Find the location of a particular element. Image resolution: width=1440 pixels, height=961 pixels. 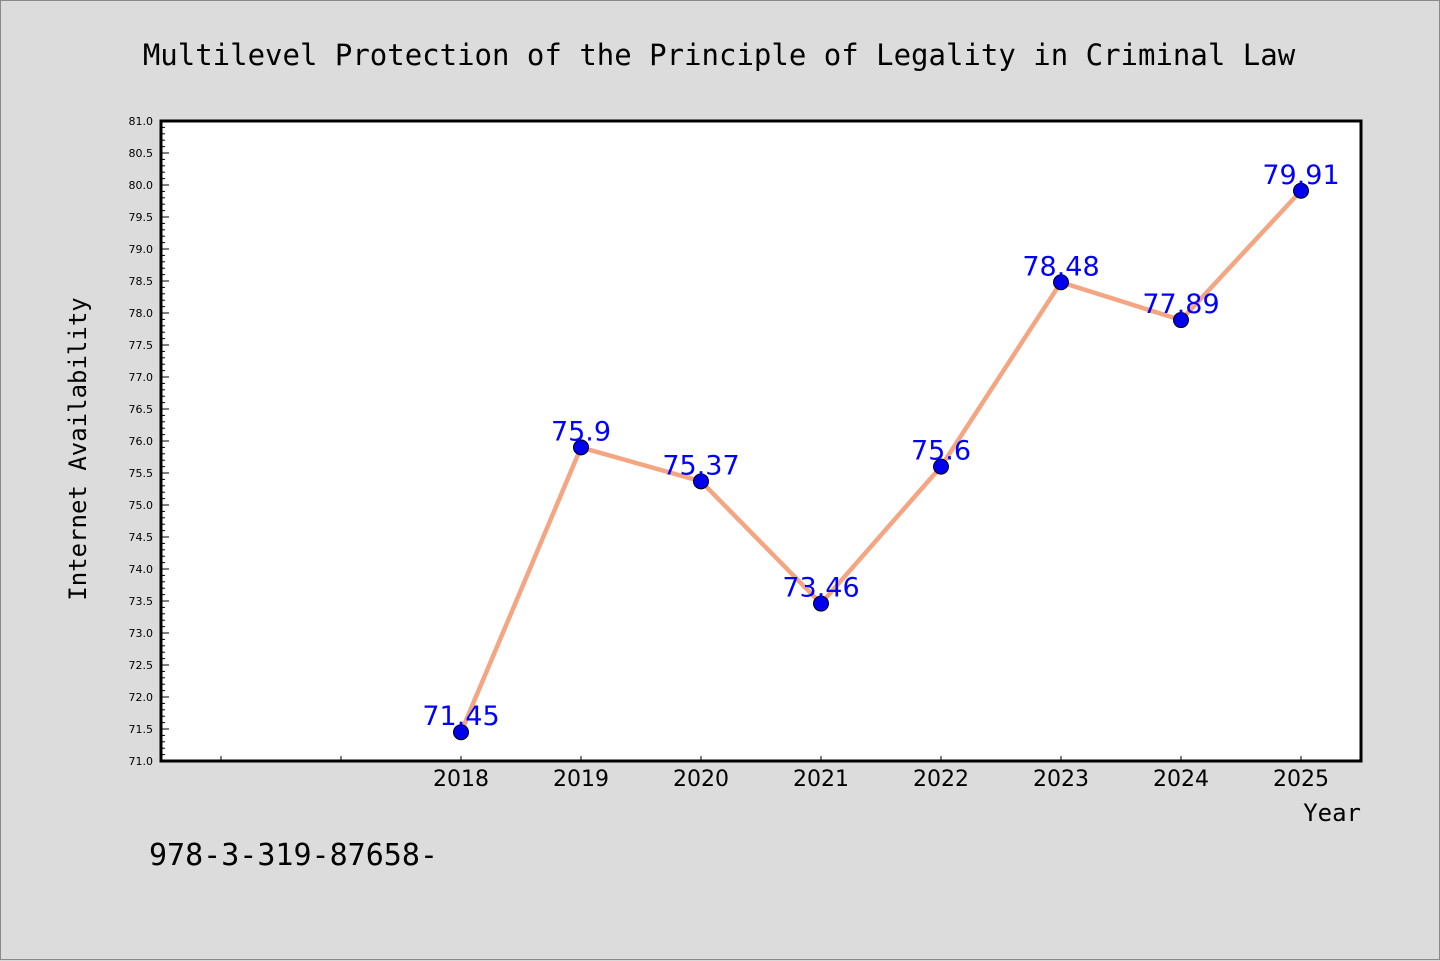

x-tick-label: 2018 is located at coordinates (461, 779).